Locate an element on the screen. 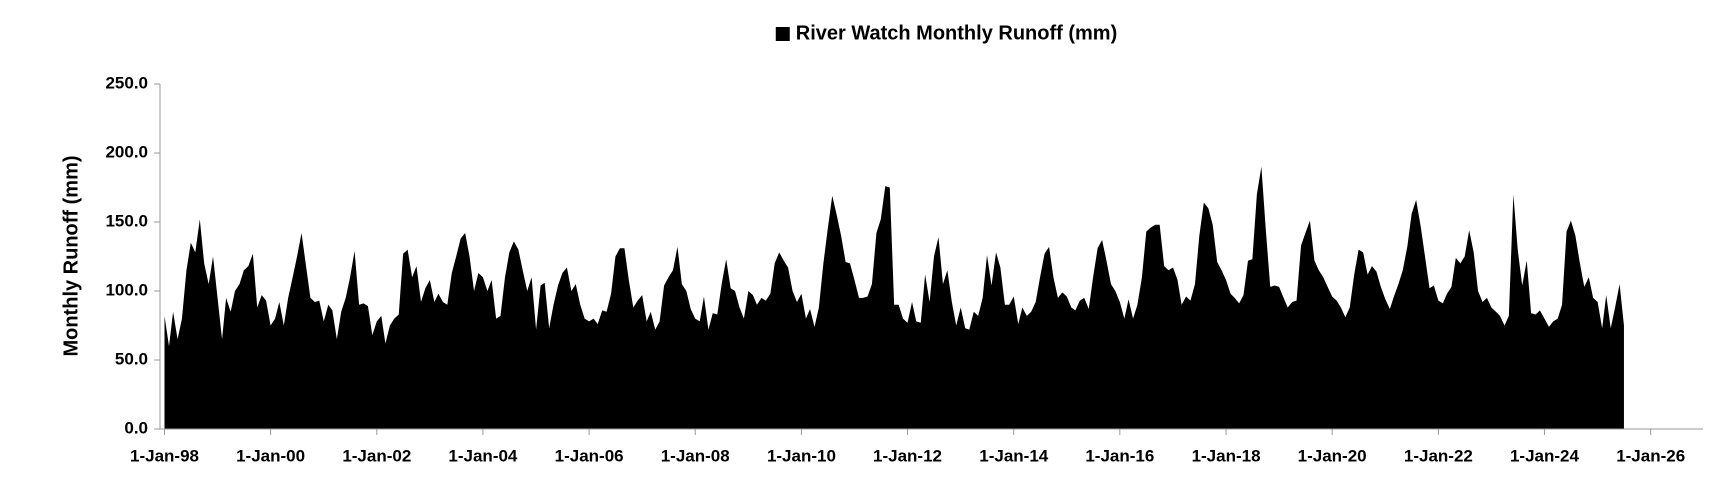 This screenshot has height=481, width=1732. x-tick-label: 1-Jan-08 is located at coordinates (695, 455).